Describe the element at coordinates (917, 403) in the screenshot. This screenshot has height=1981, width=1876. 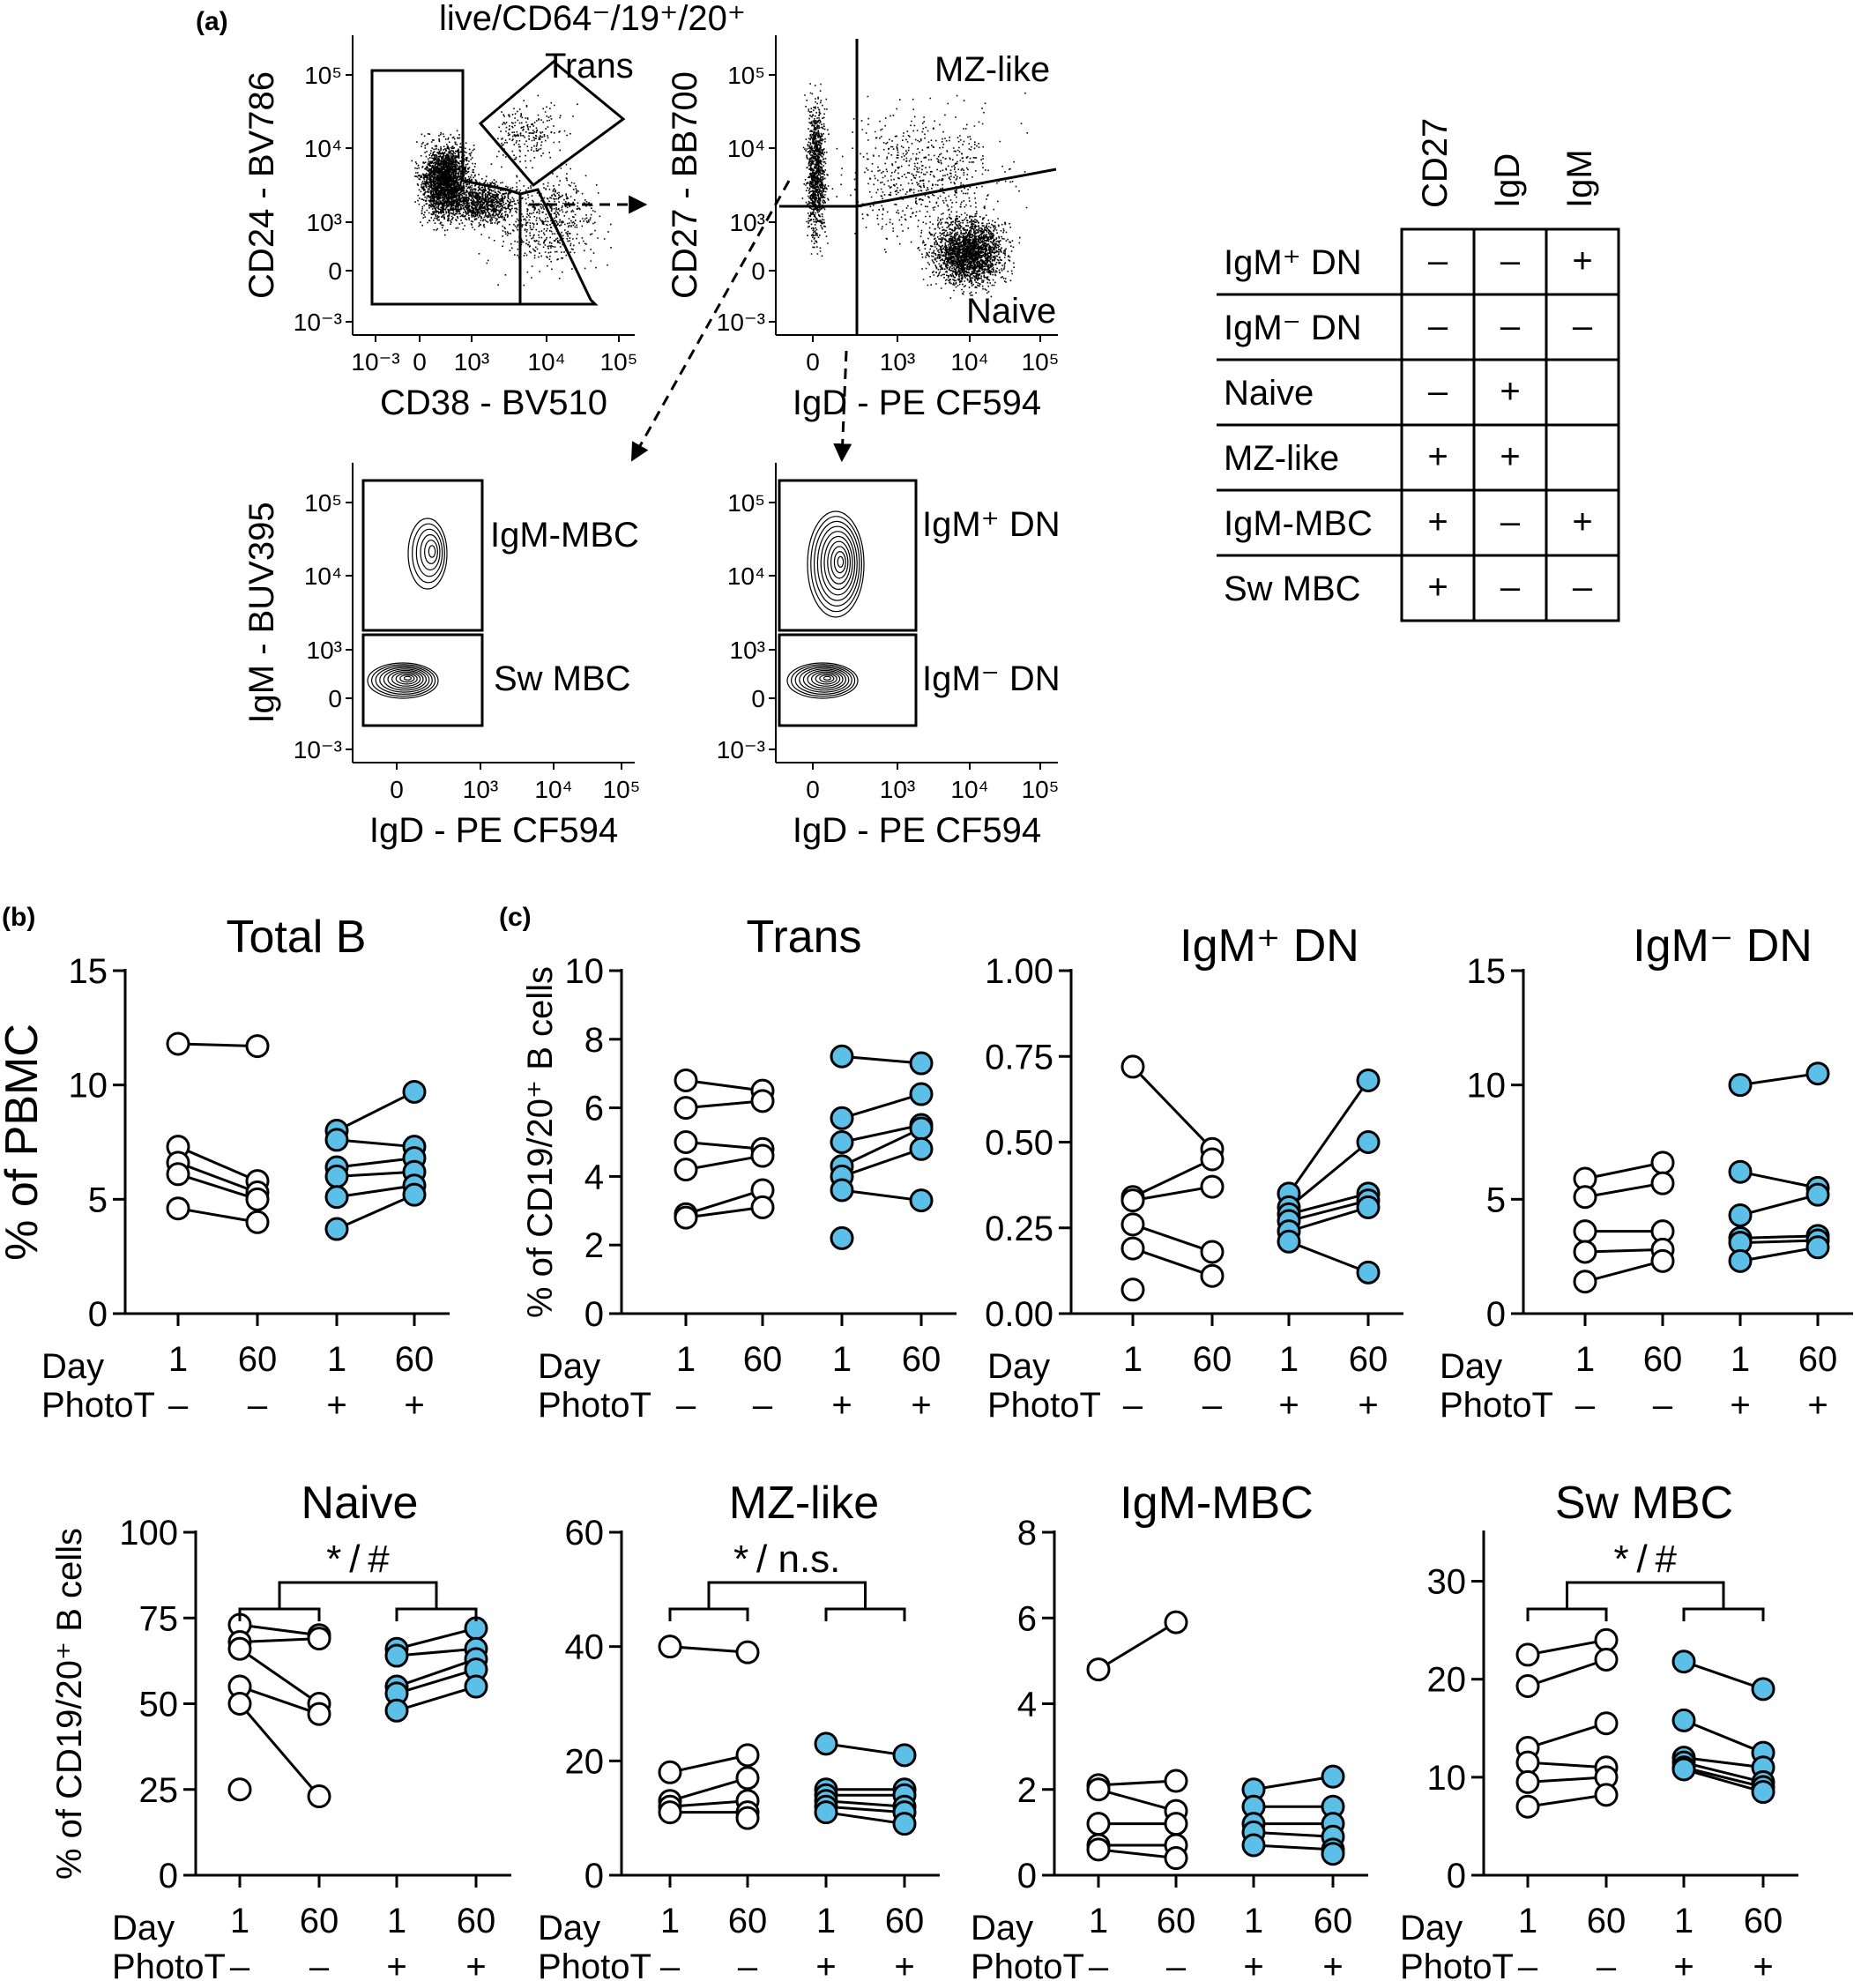
I see `facs-x-axis-label: IgD - PE CF594` at that location.